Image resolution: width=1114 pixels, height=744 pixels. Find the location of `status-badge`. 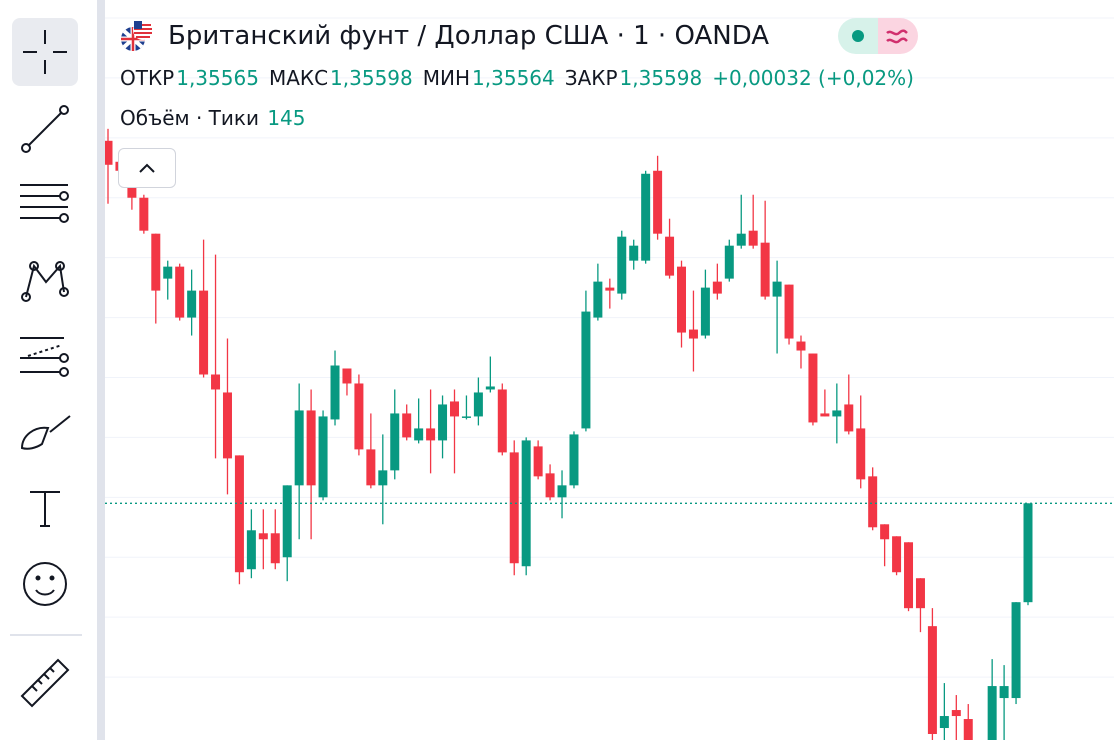

status-badge is located at coordinates (878, 36).